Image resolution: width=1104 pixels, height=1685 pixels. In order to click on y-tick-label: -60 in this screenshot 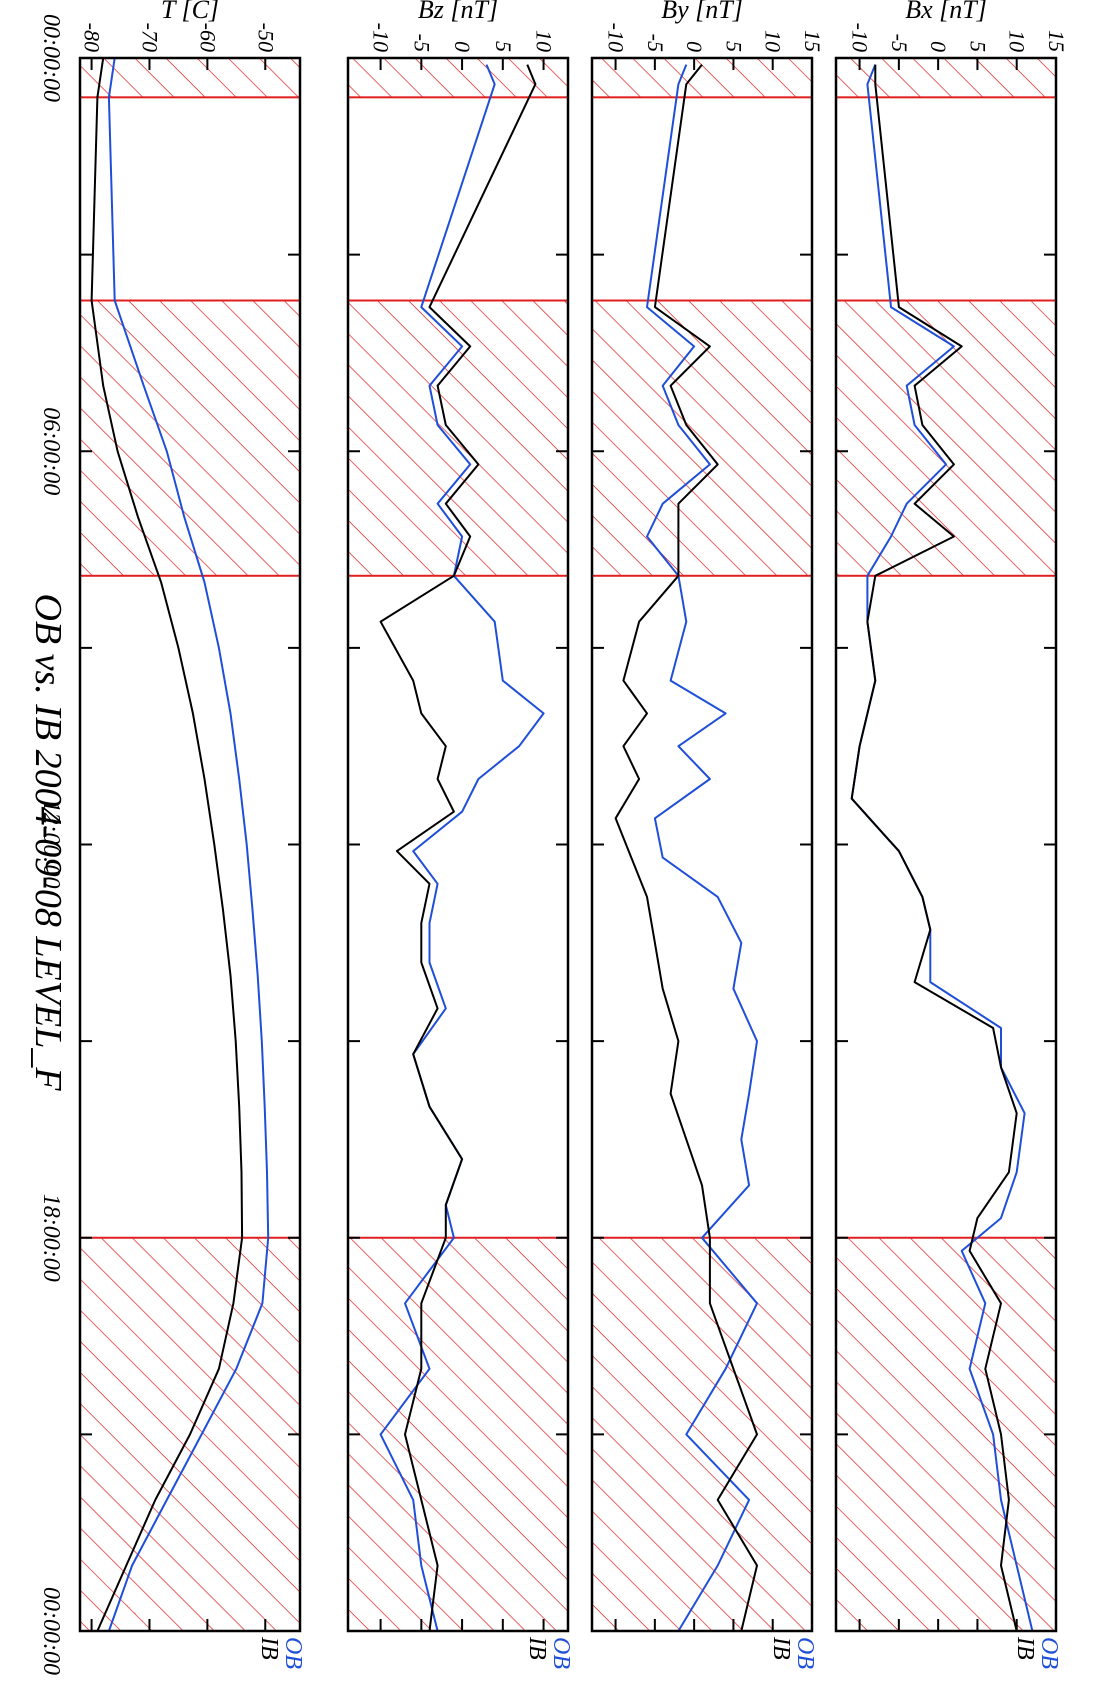, I will do `click(207, 37)`.